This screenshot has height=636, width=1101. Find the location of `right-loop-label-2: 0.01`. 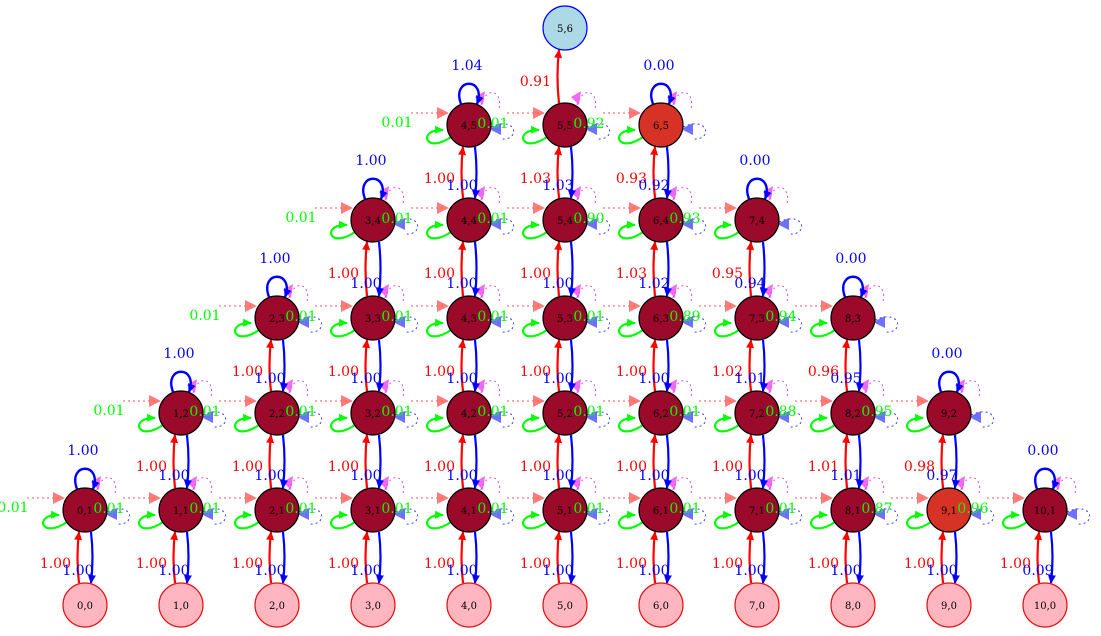

right-loop-label-2: 0.01 is located at coordinates (300, 509).